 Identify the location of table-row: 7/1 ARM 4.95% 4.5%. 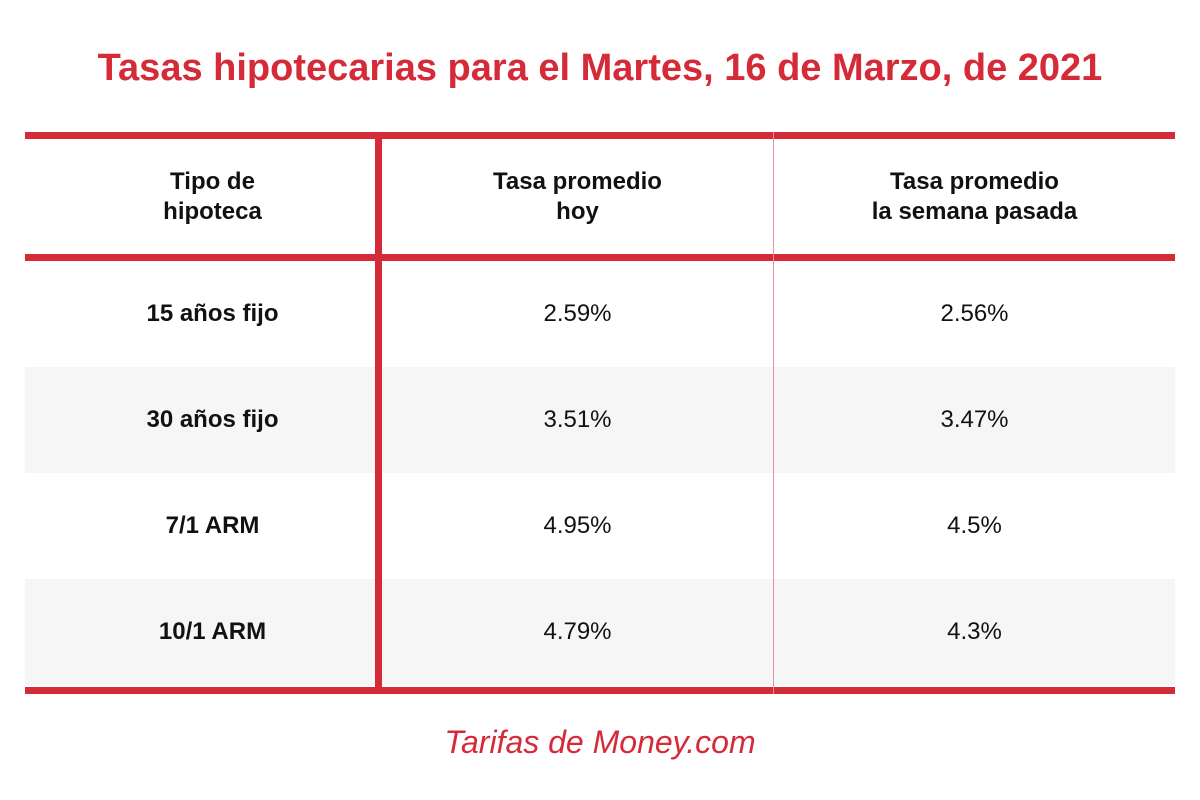
(600, 526).